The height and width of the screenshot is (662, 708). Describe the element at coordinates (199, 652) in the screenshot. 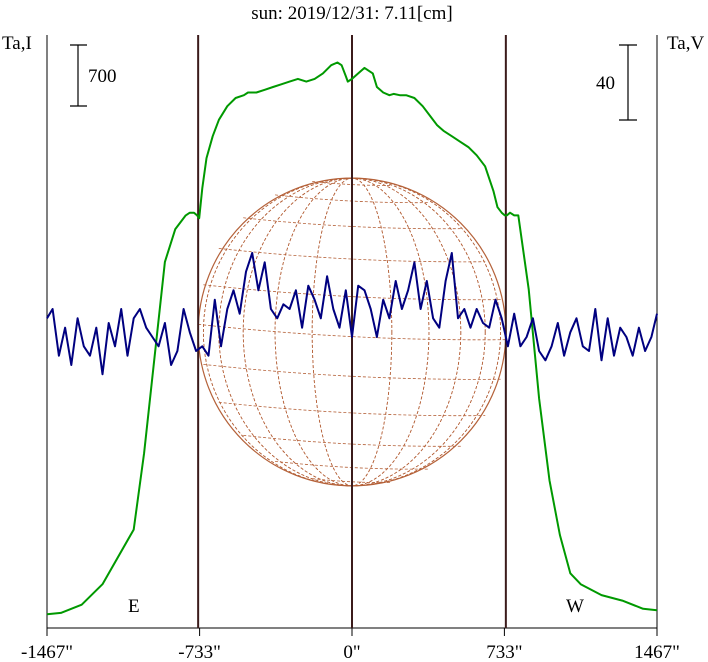

I see `x-tick-label: -733"` at that location.